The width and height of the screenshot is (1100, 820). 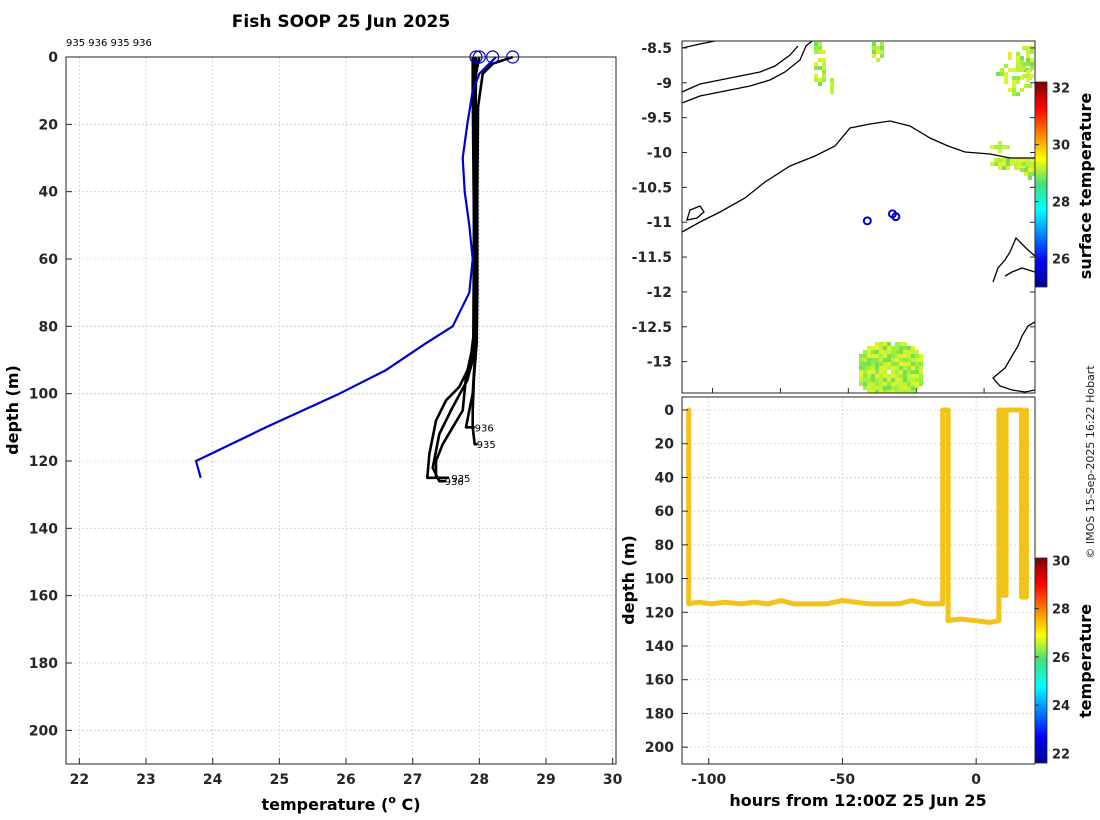 I want to click on imos-credit: © IMOS 15-Sep-2025 16:22 Hobart, so click(x=1090, y=462).